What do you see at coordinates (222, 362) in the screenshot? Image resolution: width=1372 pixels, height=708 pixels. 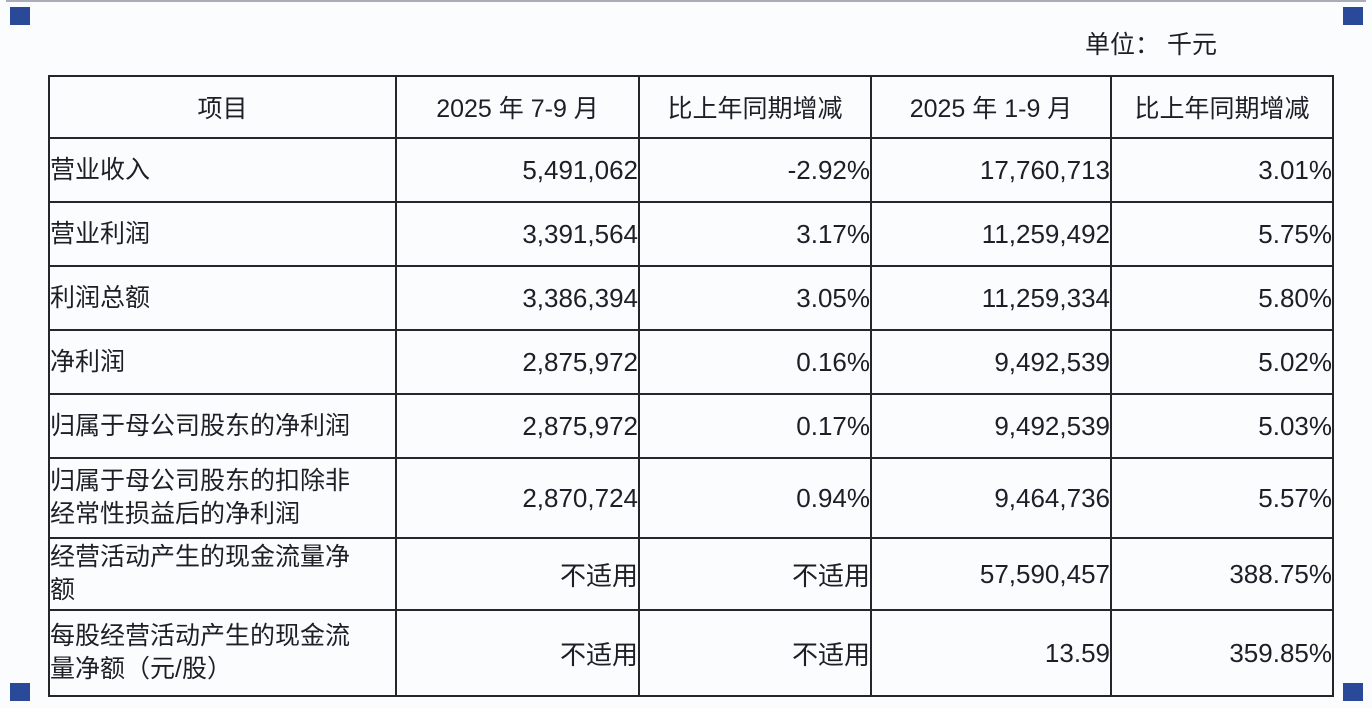 I see `row-item-label: 净利润` at bounding box center [222, 362].